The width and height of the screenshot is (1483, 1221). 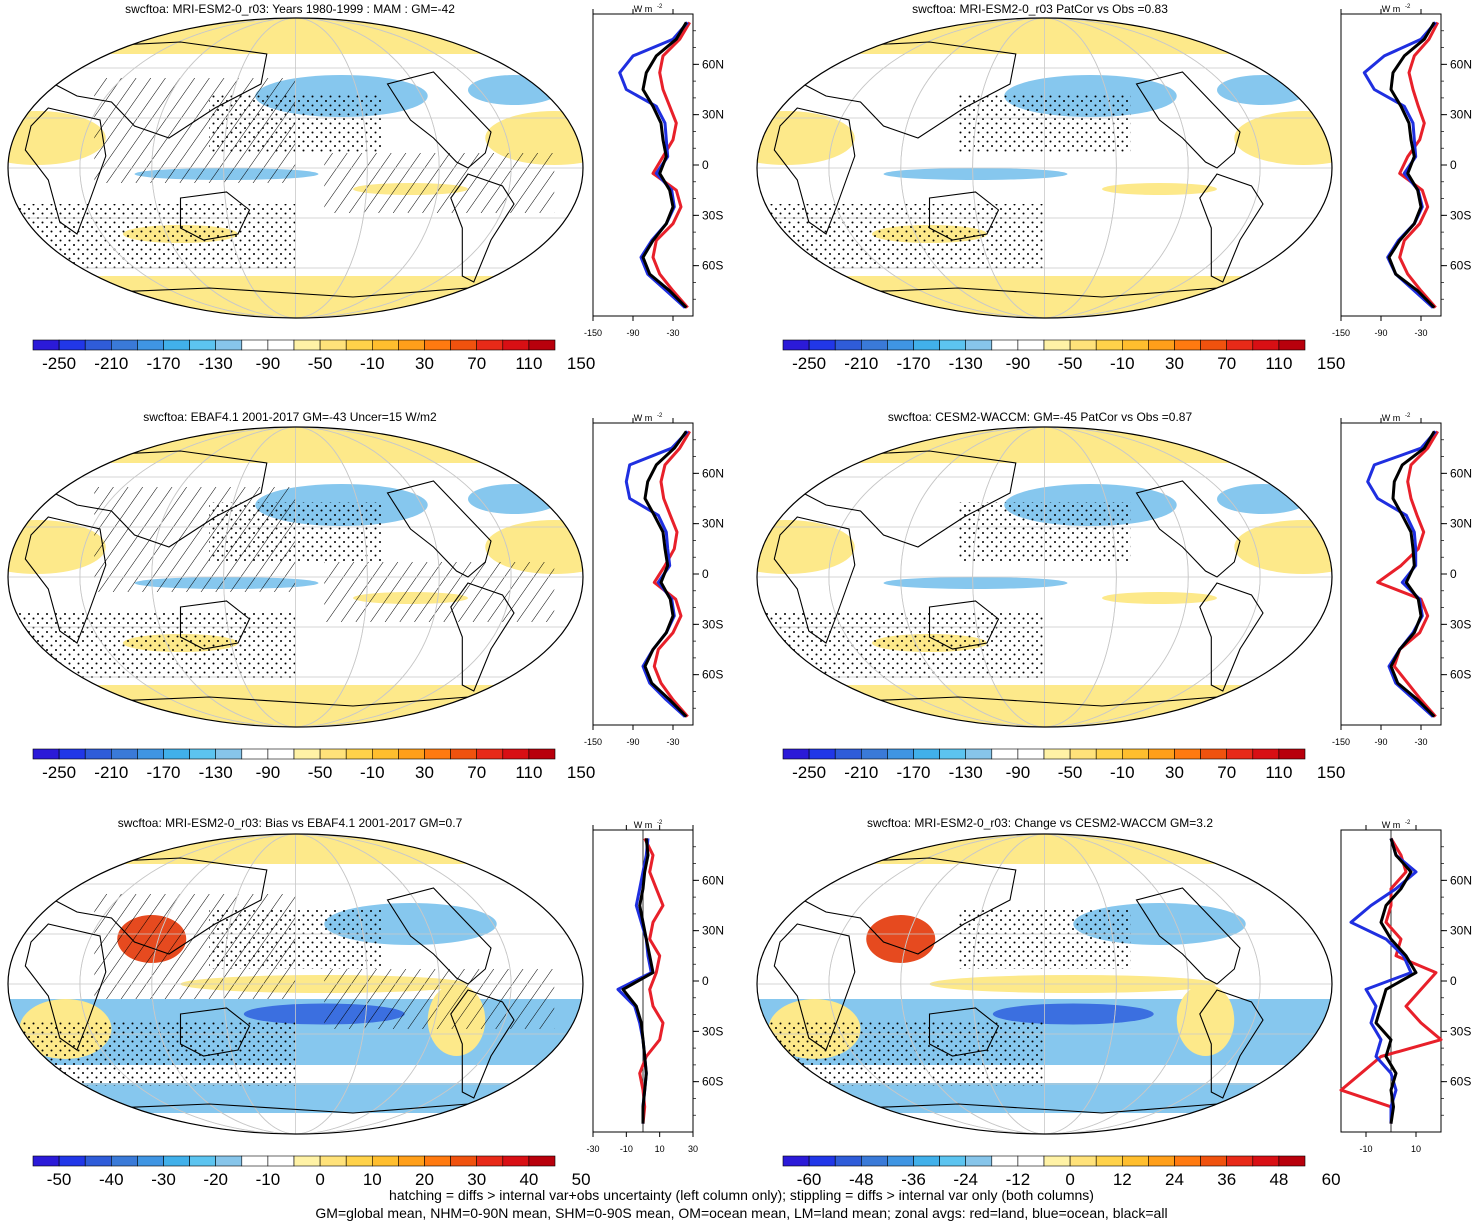 I want to click on colorbar-tick-label: 40, so click(x=528, y=1179).